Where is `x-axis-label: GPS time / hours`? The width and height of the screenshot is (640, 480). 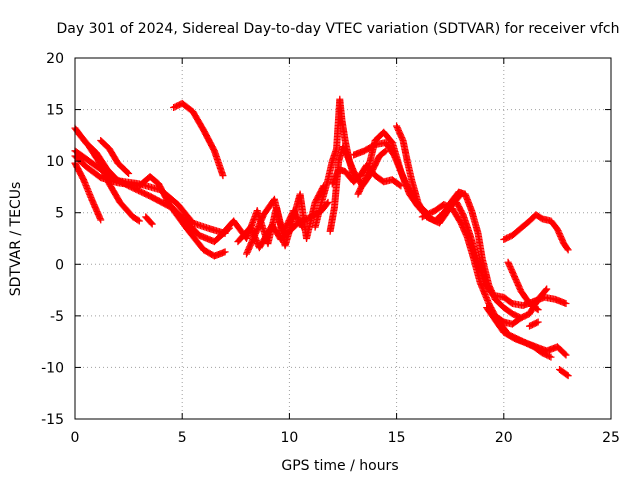 x-axis-label: GPS time / hours is located at coordinates (339, 466).